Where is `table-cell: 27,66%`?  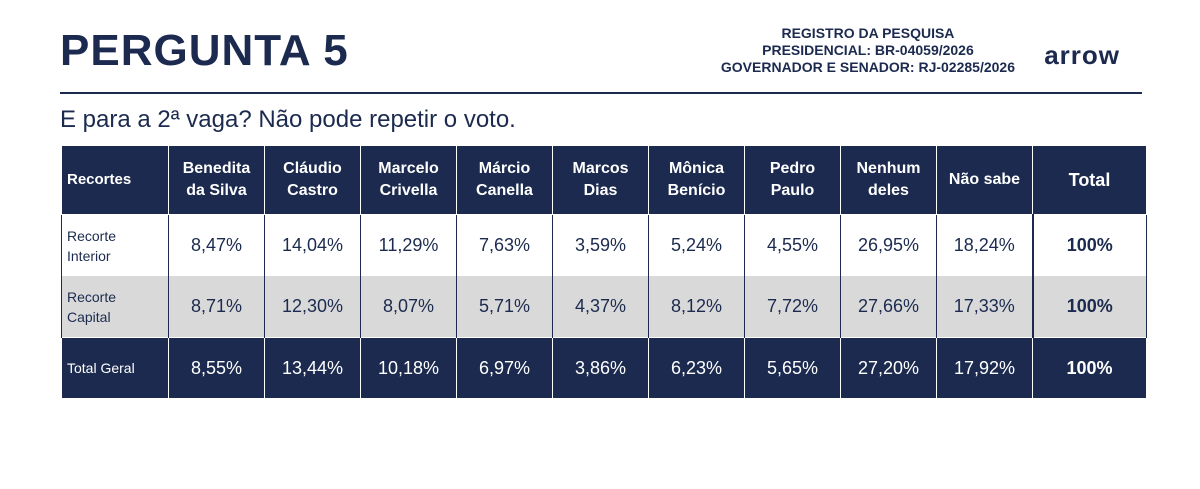 table-cell: 27,66% is located at coordinates (888, 307).